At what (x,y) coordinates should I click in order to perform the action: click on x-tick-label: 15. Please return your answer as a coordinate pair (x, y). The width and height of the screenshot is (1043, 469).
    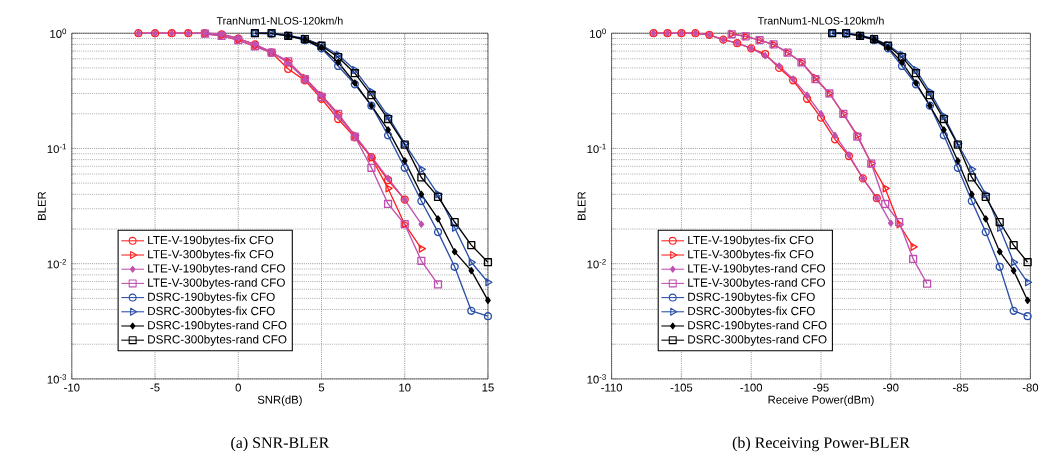
    Looking at the image, I should click on (488, 387).